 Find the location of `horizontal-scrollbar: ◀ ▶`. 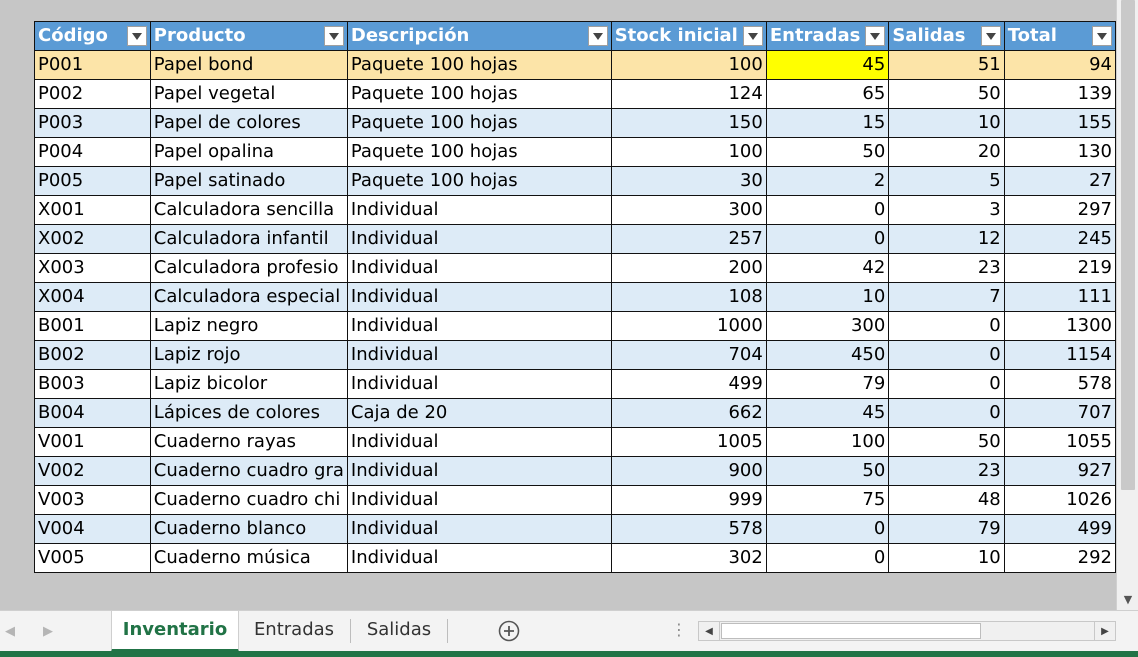

horizontal-scrollbar: ◀ ▶ is located at coordinates (907, 631).